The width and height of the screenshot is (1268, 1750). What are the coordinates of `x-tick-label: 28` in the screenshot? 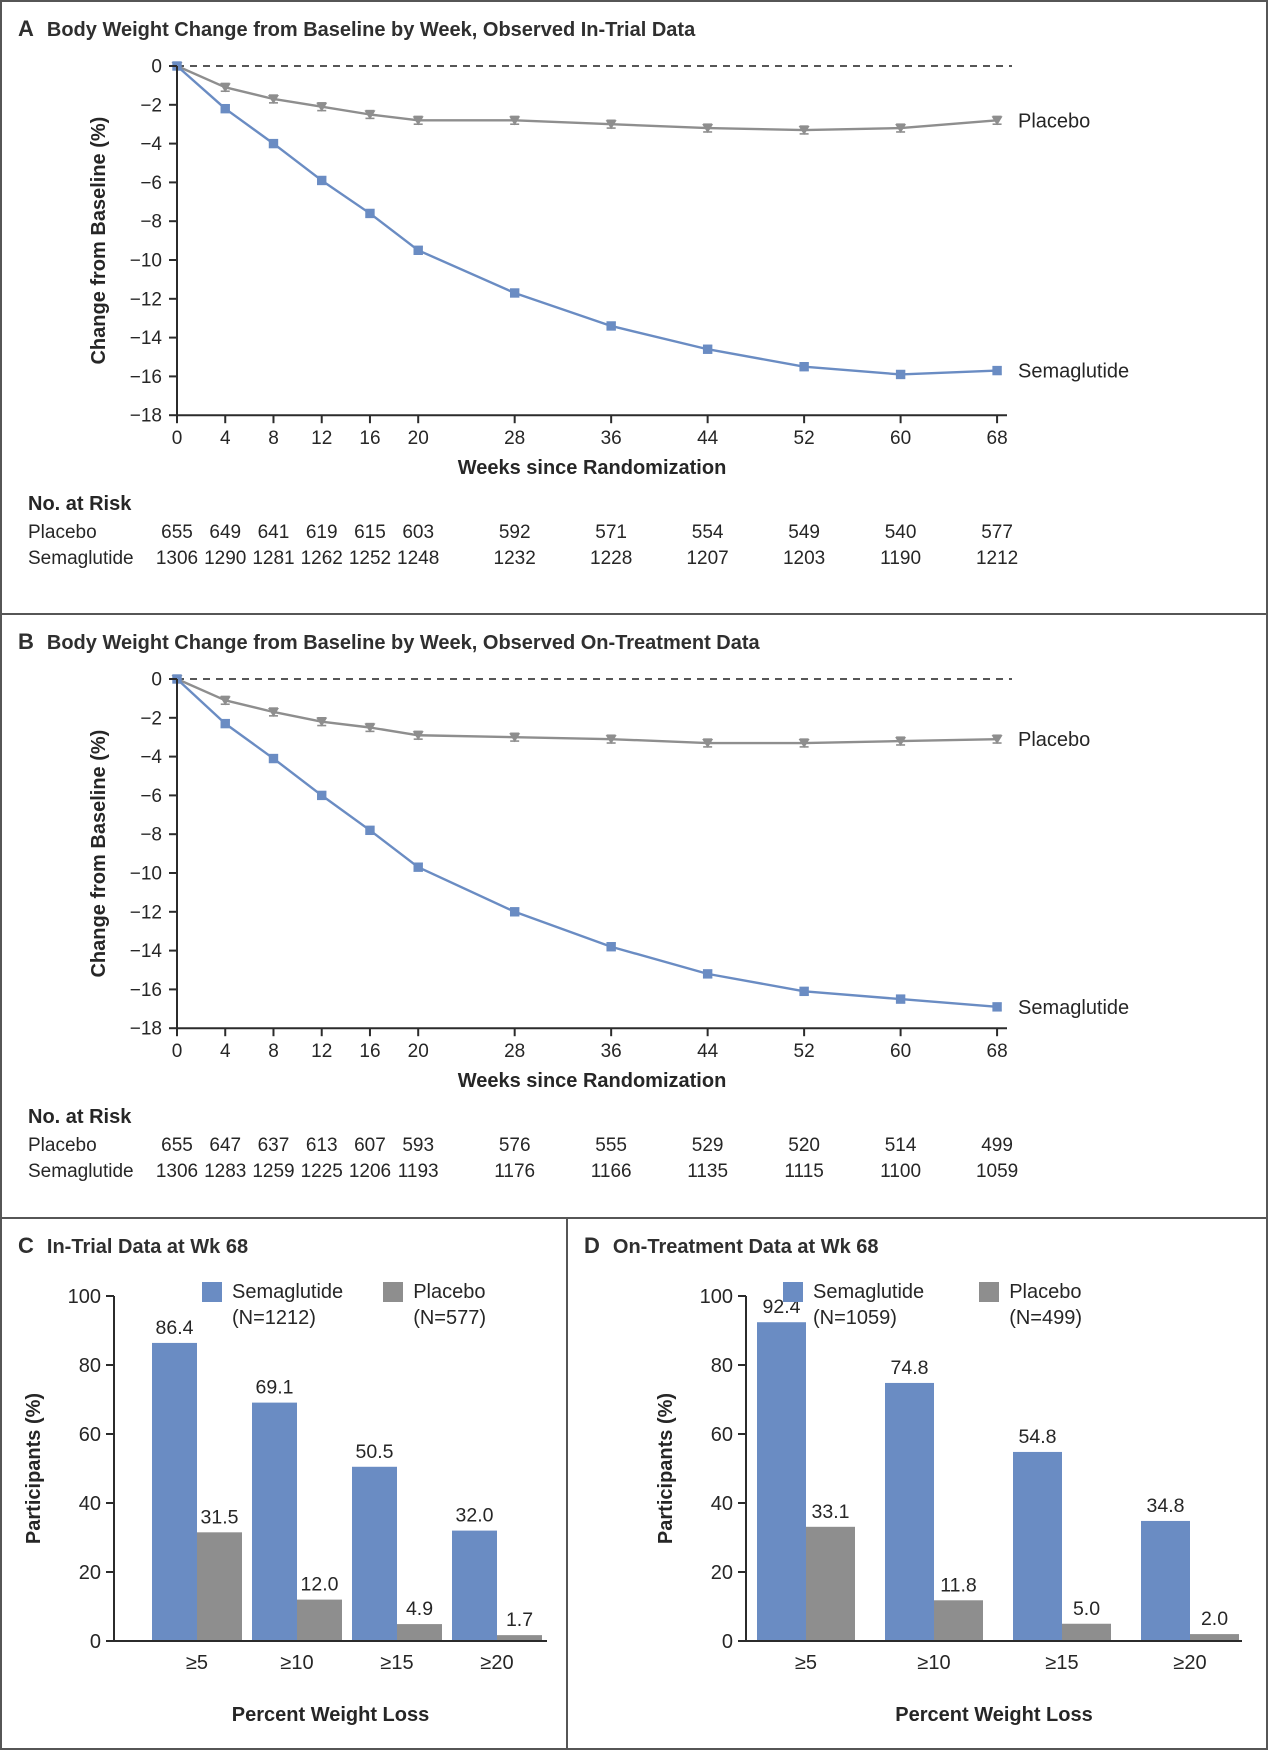 It's located at (514, 1051).